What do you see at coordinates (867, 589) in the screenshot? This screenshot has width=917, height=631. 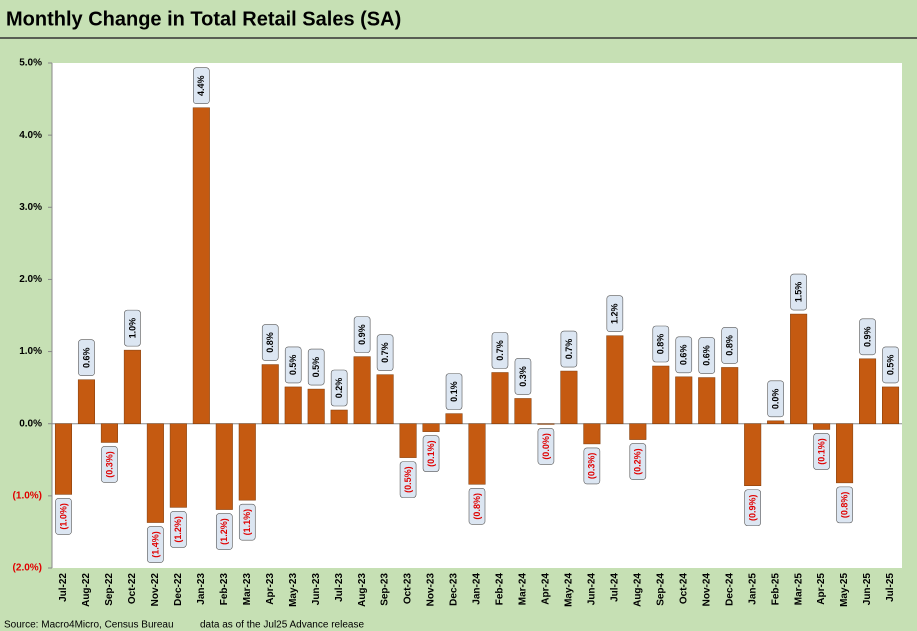 I see `x-tick-label: Jun-25` at bounding box center [867, 589].